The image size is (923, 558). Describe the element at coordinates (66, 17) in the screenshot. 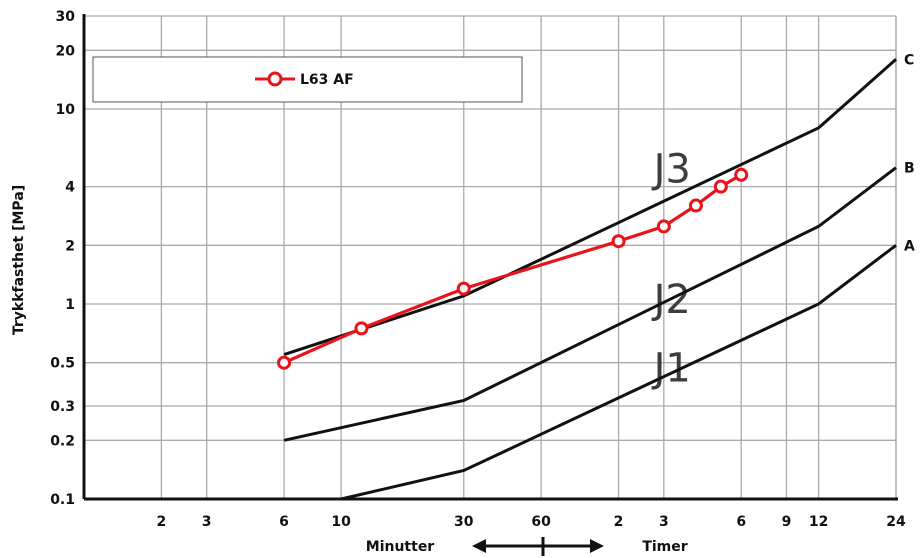

I see `y-tick-label: 30` at that location.